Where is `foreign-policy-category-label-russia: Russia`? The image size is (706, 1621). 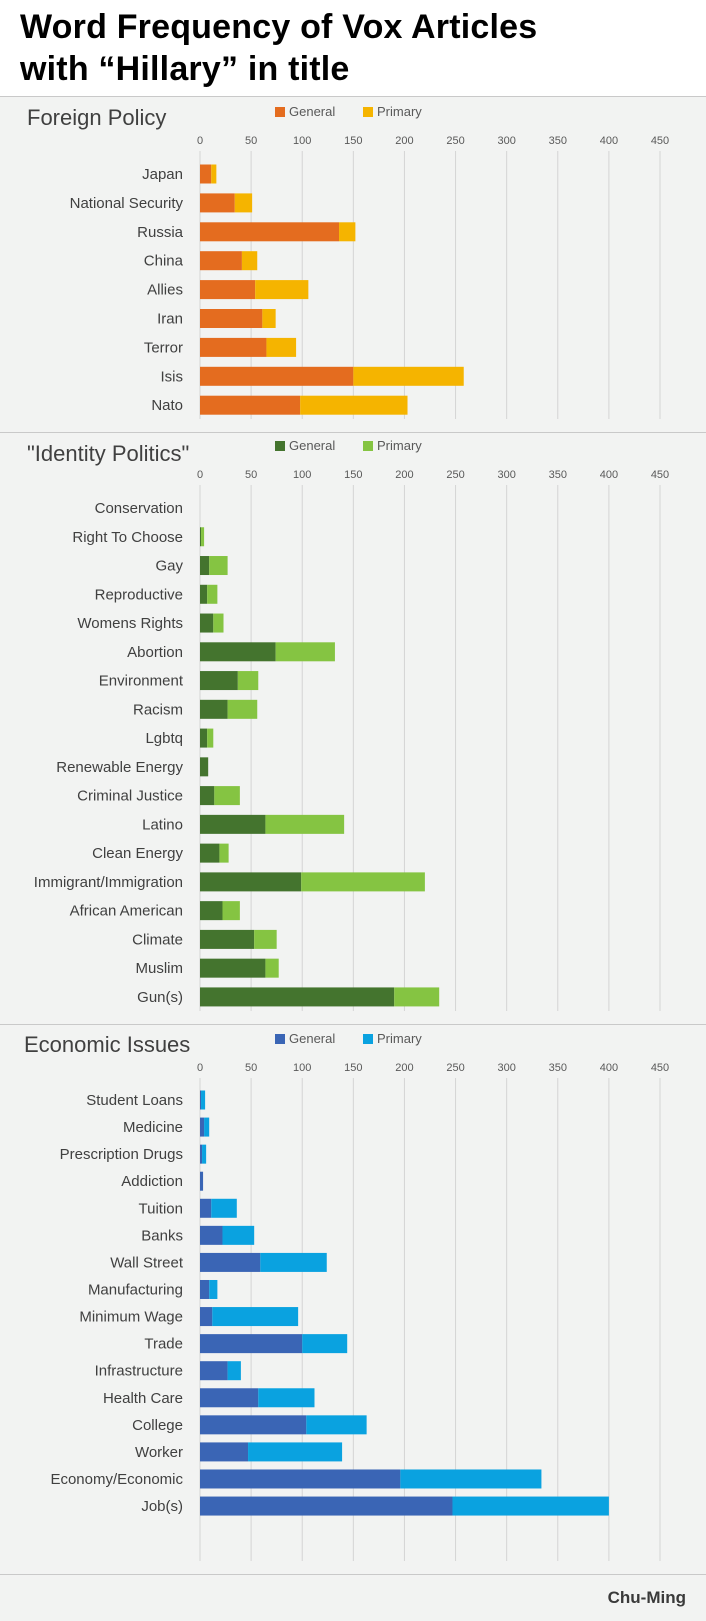
foreign-policy-category-label-russia: Russia is located at coordinates (160, 232).